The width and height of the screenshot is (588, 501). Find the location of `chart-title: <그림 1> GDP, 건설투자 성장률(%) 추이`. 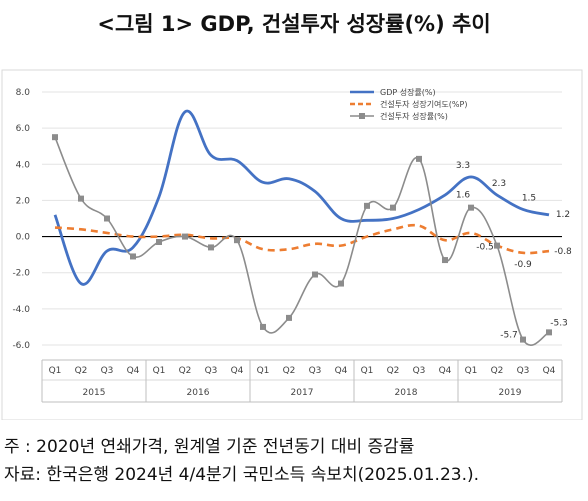

chart-title: <그림 1> GDP, 건설투자 성장률(%) 추이 is located at coordinates (294, 24).